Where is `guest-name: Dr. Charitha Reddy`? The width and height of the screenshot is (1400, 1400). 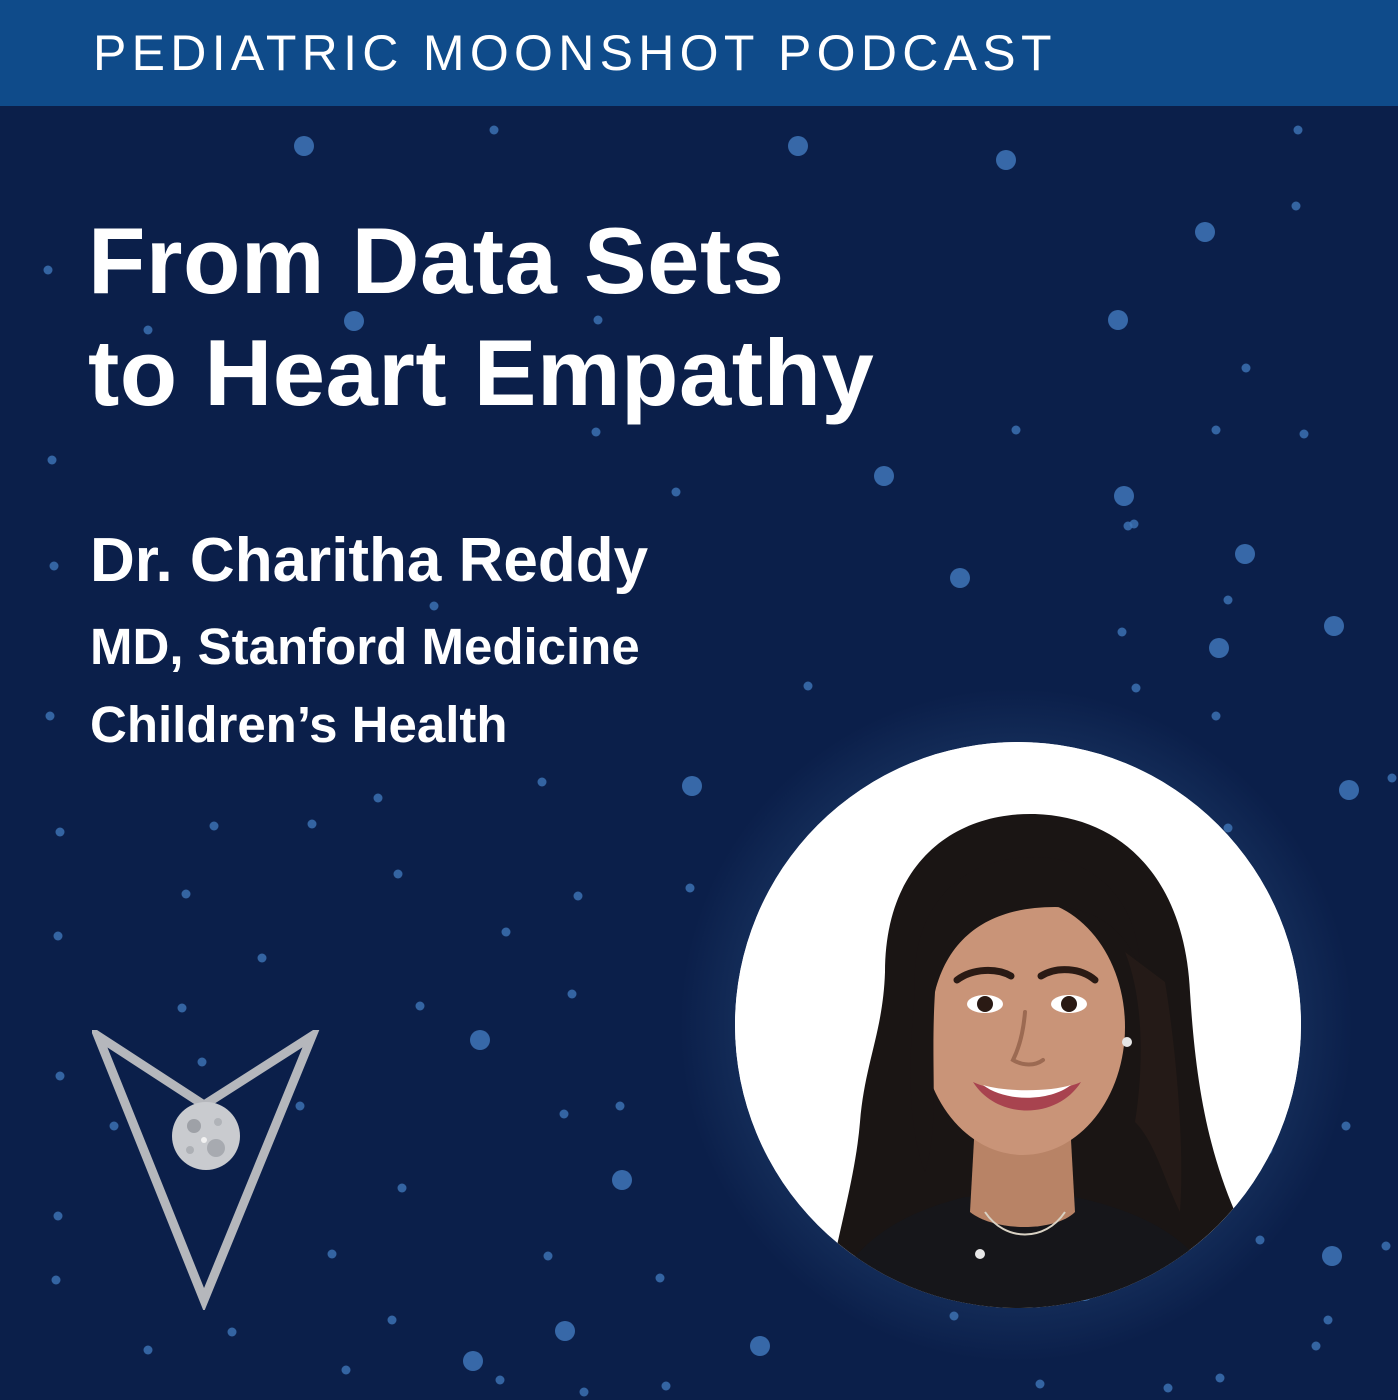
guest-name: Dr. Charitha Reddy is located at coordinates (369, 560).